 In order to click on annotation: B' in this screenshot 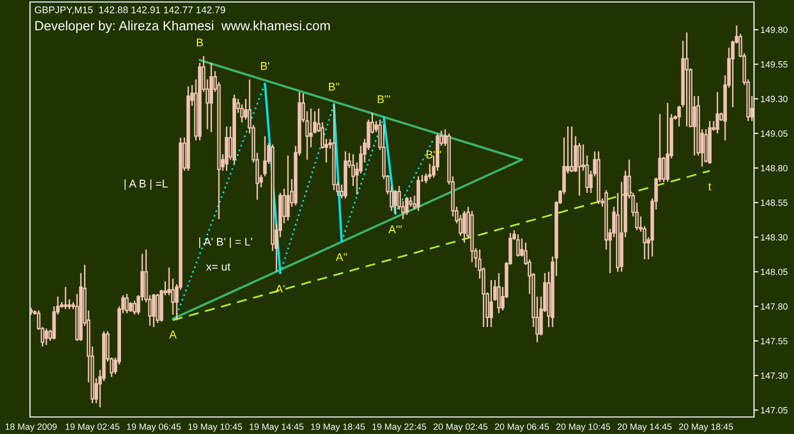, I will do `click(265, 66)`.